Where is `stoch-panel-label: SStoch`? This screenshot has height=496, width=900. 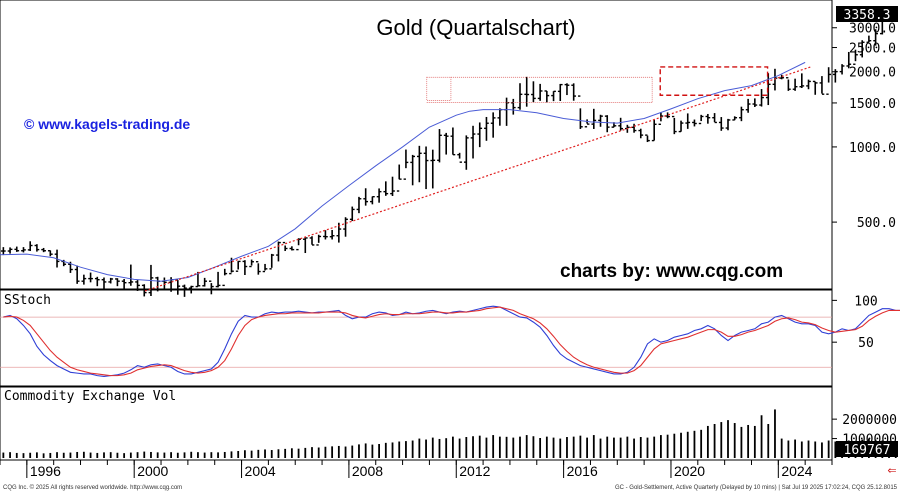
stoch-panel-label: SStoch is located at coordinates (27, 300).